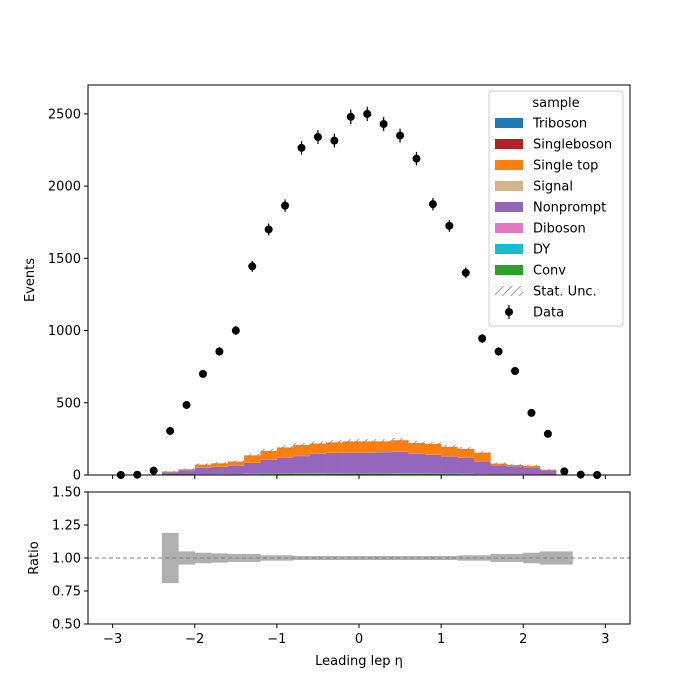 The width and height of the screenshot is (700, 700). What do you see at coordinates (540, 229) in the screenshot?
I see `legend-item-diboson: Diboson` at bounding box center [540, 229].